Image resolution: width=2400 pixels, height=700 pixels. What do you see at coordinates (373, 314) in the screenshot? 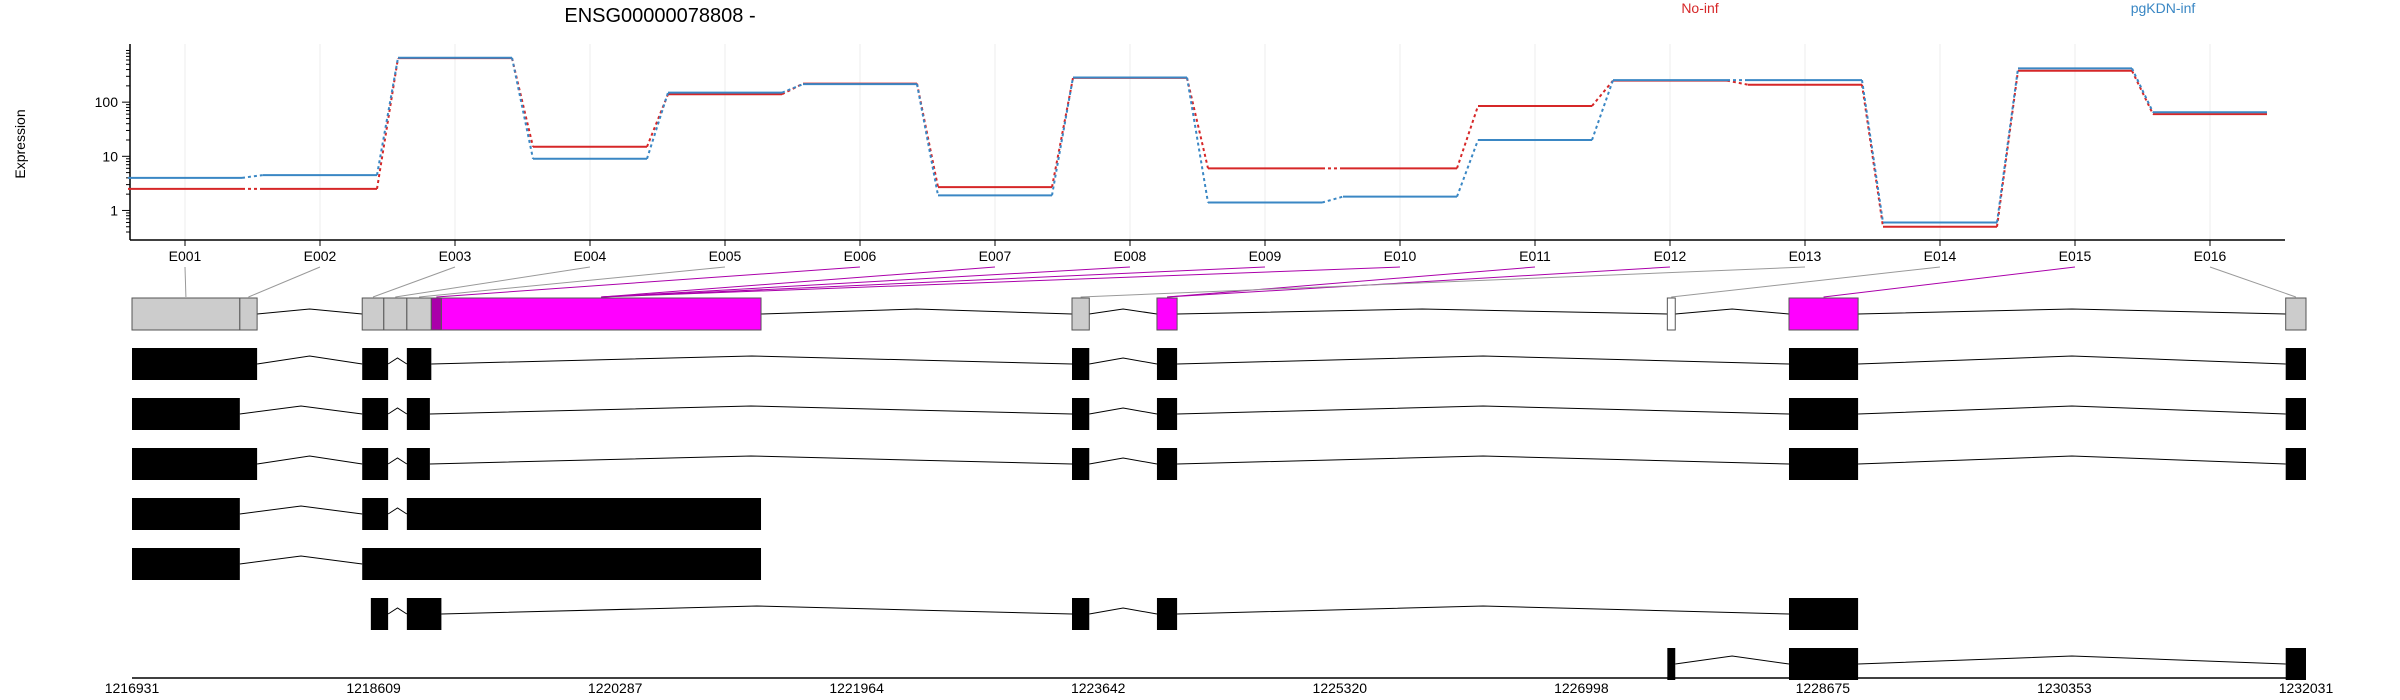
I see `exon-bin-e003` at bounding box center [373, 314].